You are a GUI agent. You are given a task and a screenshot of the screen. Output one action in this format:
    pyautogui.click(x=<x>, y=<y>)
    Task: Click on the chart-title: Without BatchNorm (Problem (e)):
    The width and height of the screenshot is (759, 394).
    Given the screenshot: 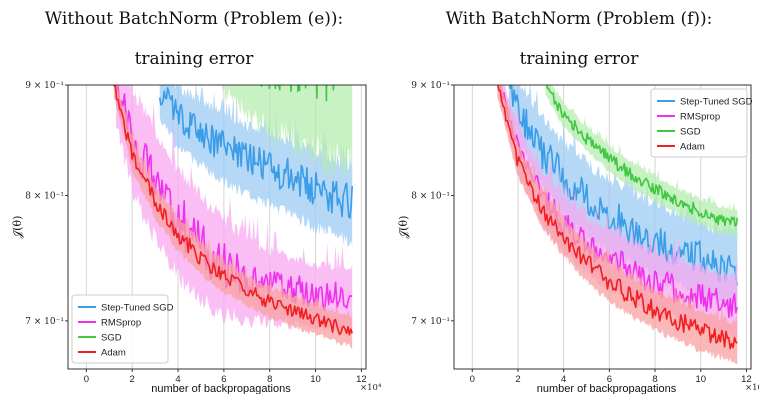 What is the action you would take?
    pyautogui.click(x=194, y=19)
    